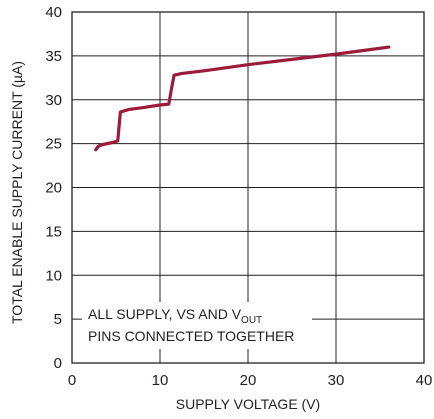  I want to click on y-tick-label: 40, so click(53, 12).